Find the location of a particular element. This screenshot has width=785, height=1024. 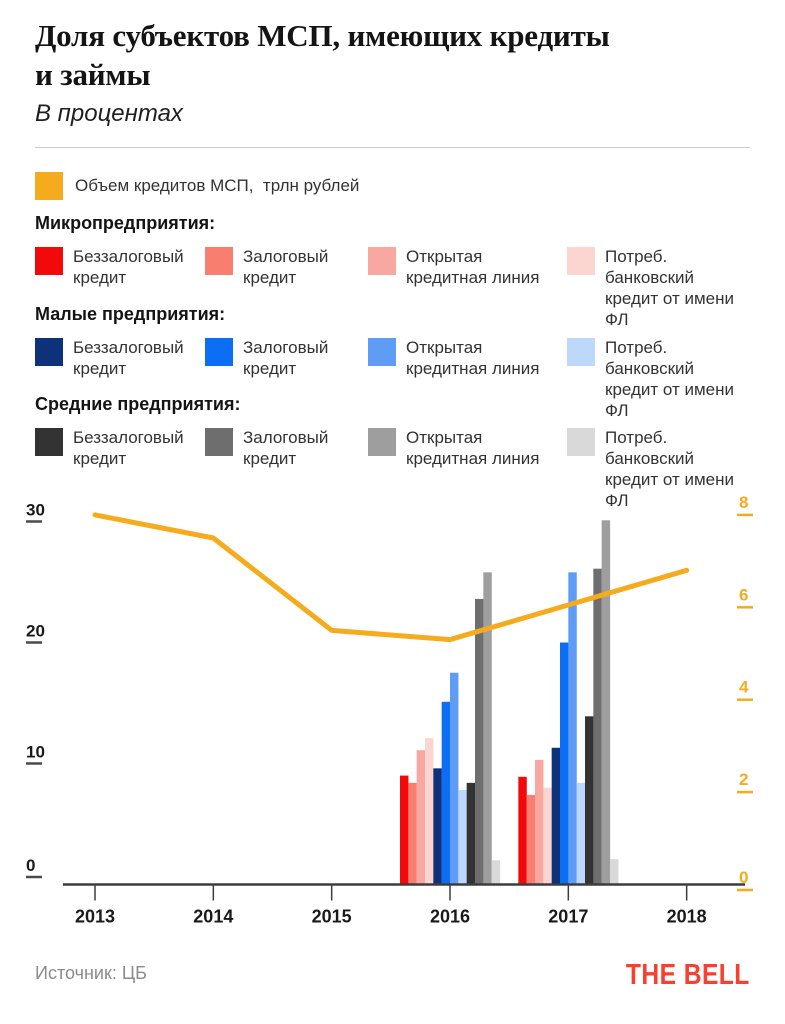

legend-group-medium-title: Средние предприятия: is located at coordinates (138, 404).